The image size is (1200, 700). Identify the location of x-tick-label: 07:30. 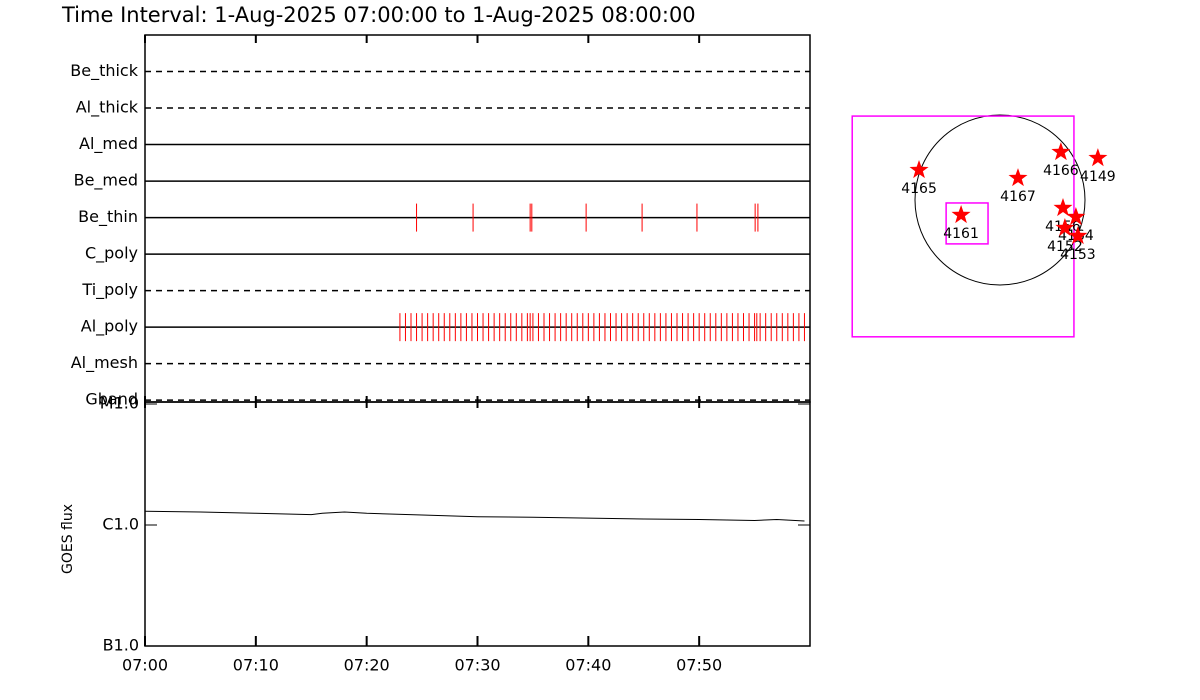
(477, 665).